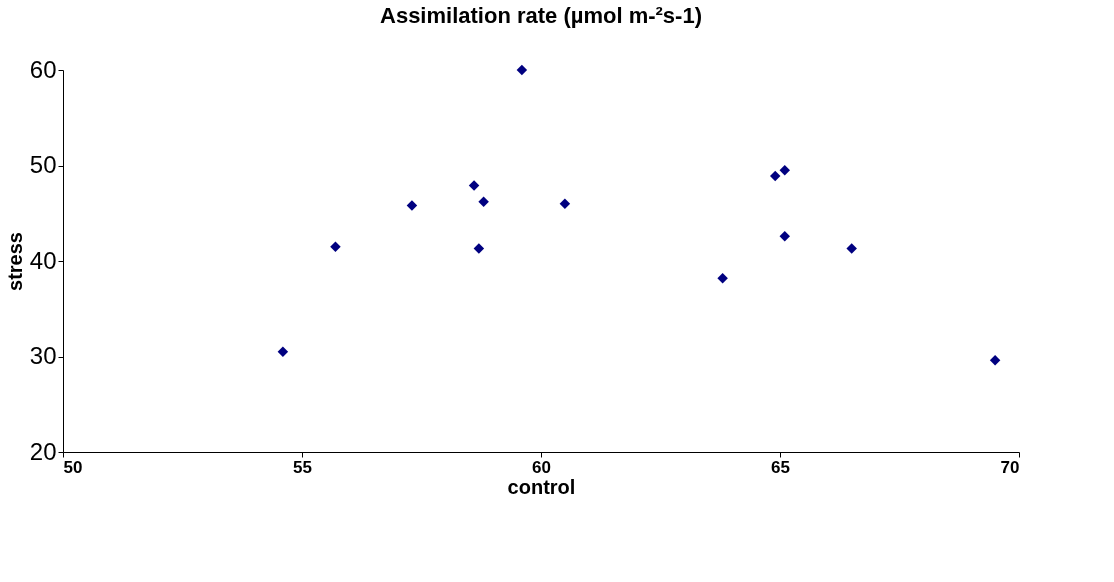 The height and width of the screenshot is (582, 1114). What do you see at coordinates (541, 467) in the screenshot?
I see `x-tick-label: 60` at bounding box center [541, 467].